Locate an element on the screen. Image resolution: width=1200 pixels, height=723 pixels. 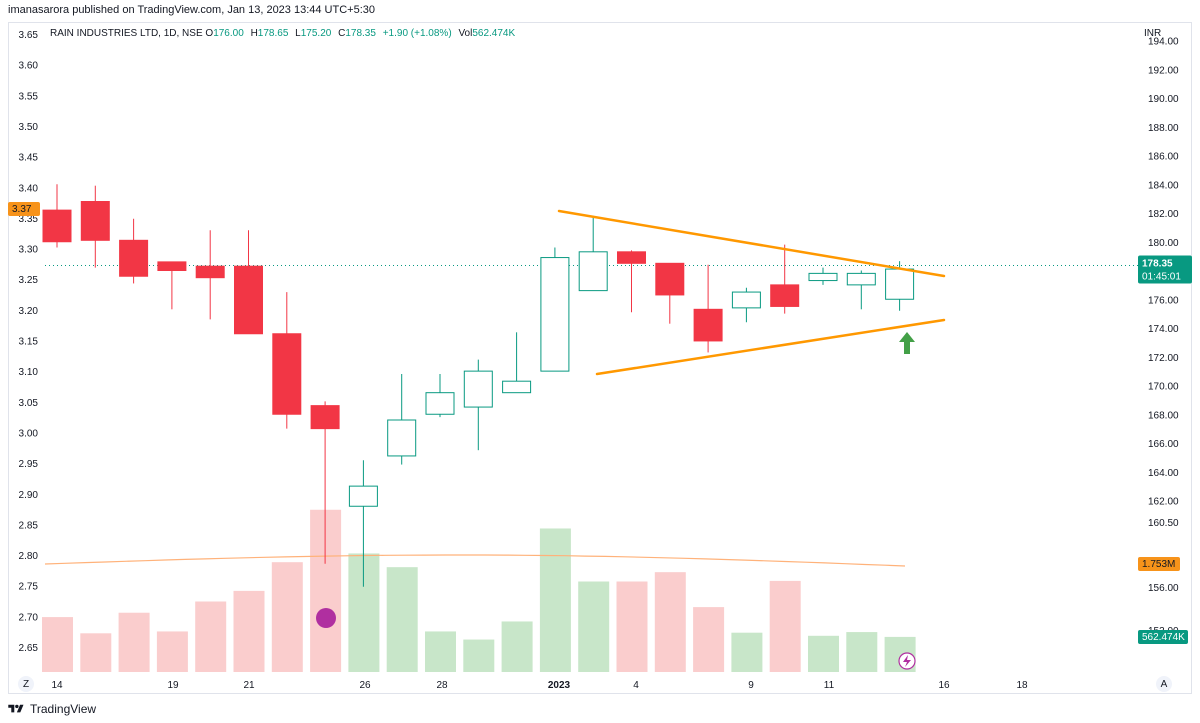
tradingview-logo: TradingView is located at coordinates (52, 709).